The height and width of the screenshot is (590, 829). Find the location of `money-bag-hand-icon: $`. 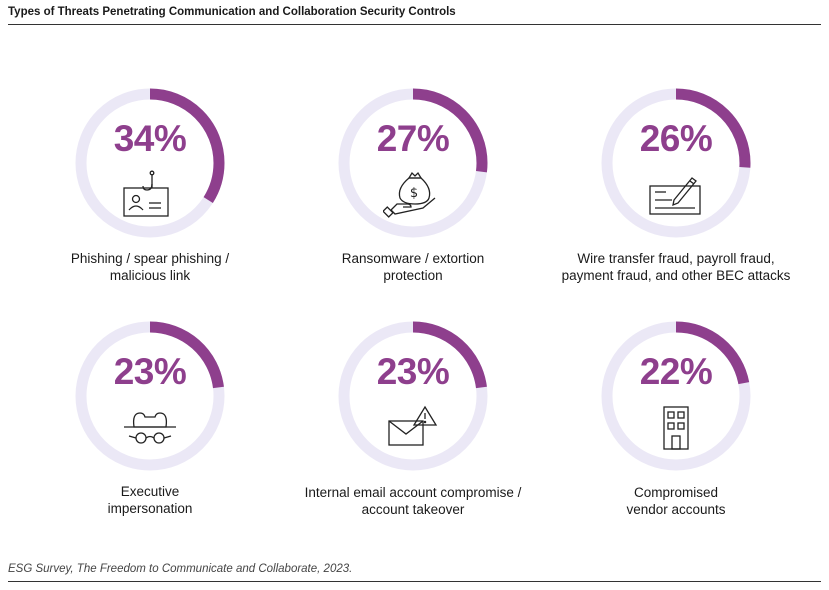

money-bag-hand-icon: $ is located at coordinates (409, 194).